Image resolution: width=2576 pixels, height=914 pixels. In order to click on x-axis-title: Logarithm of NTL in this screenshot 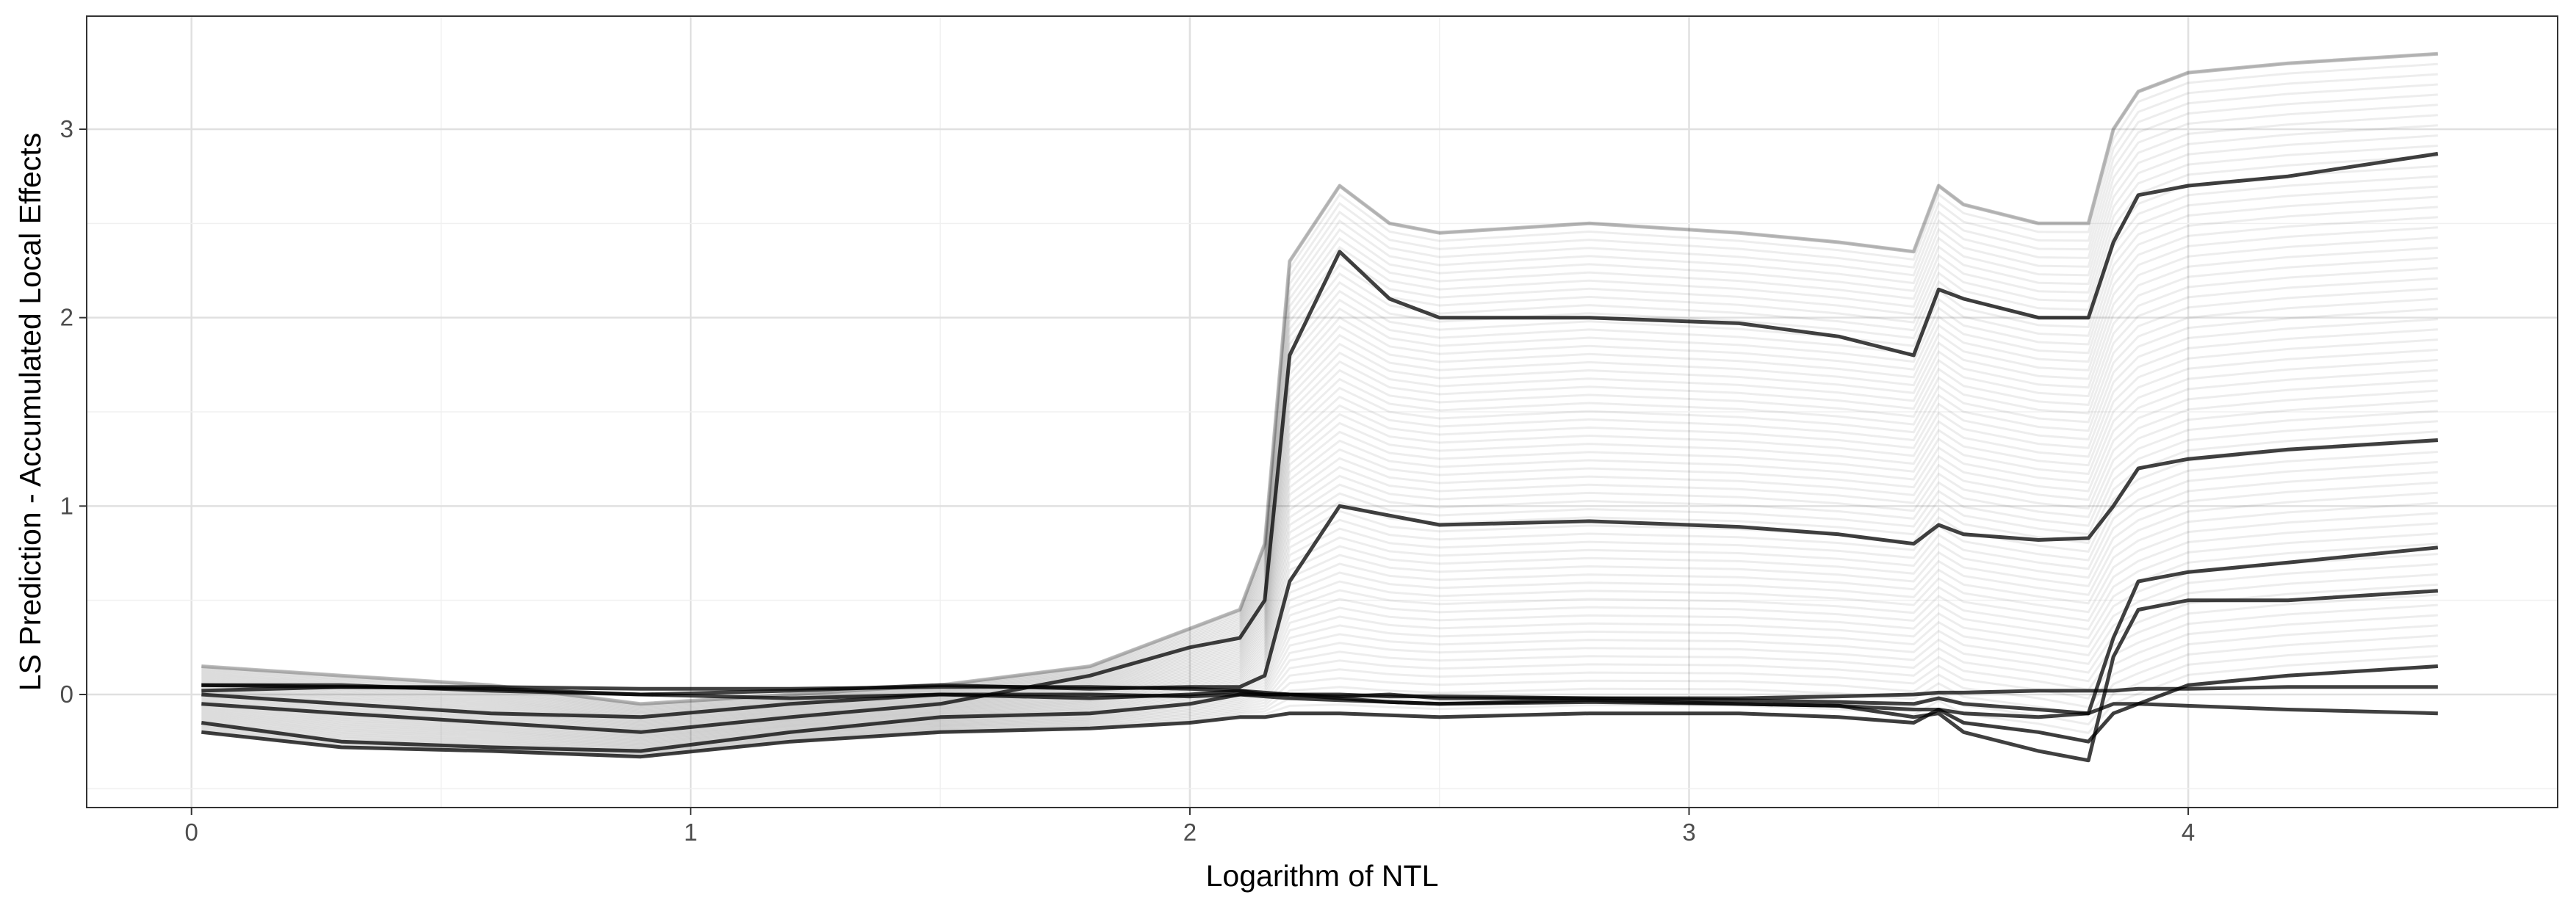, I will do `click(1323, 876)`.